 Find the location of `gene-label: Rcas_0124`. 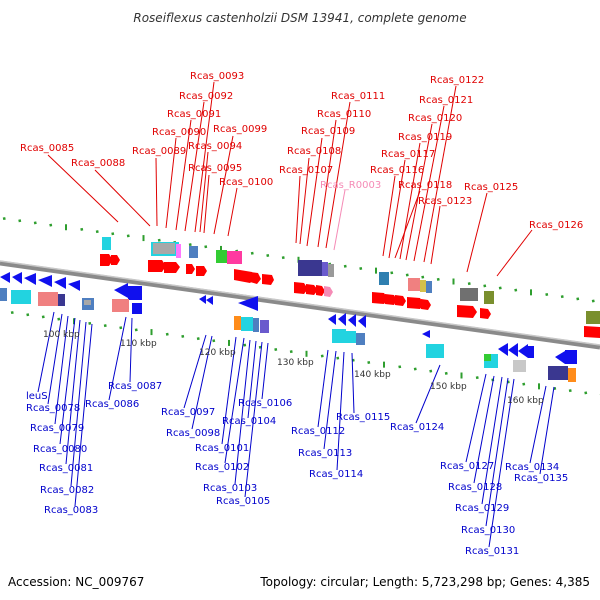

gene-label: Rcas_0124 is located at coordinates (417, 427).